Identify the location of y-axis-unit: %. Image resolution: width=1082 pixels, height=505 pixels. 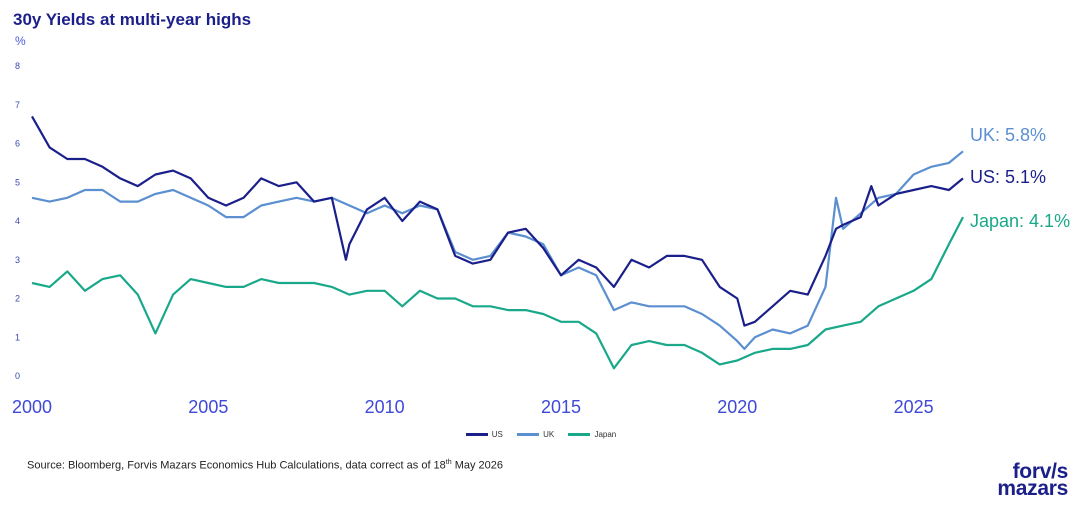
(20, 41).